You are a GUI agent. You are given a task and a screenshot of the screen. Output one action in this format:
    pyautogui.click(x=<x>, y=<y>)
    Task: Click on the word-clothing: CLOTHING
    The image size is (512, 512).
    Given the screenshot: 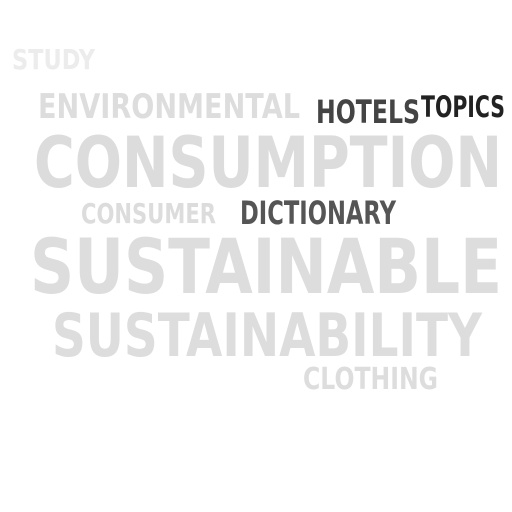 What is the action you would take?
    pyautogui.click(x=370, y=379)
    